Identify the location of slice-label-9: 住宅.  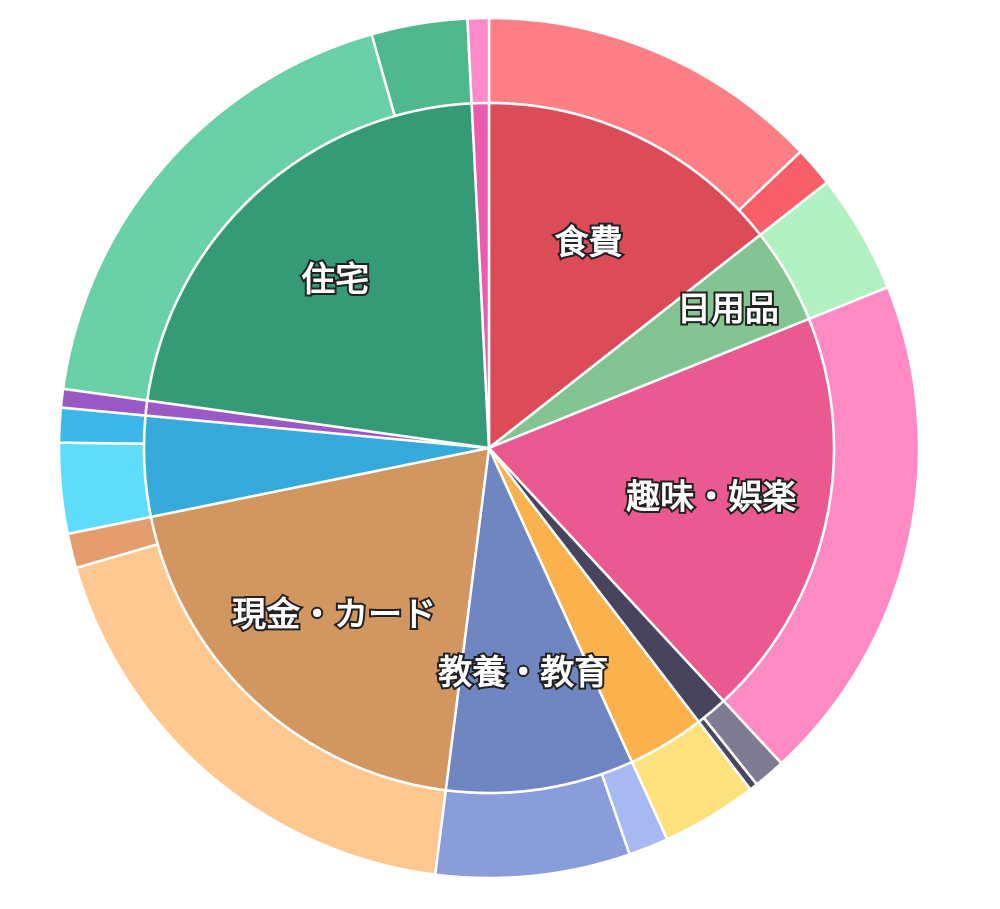
(335, 280).